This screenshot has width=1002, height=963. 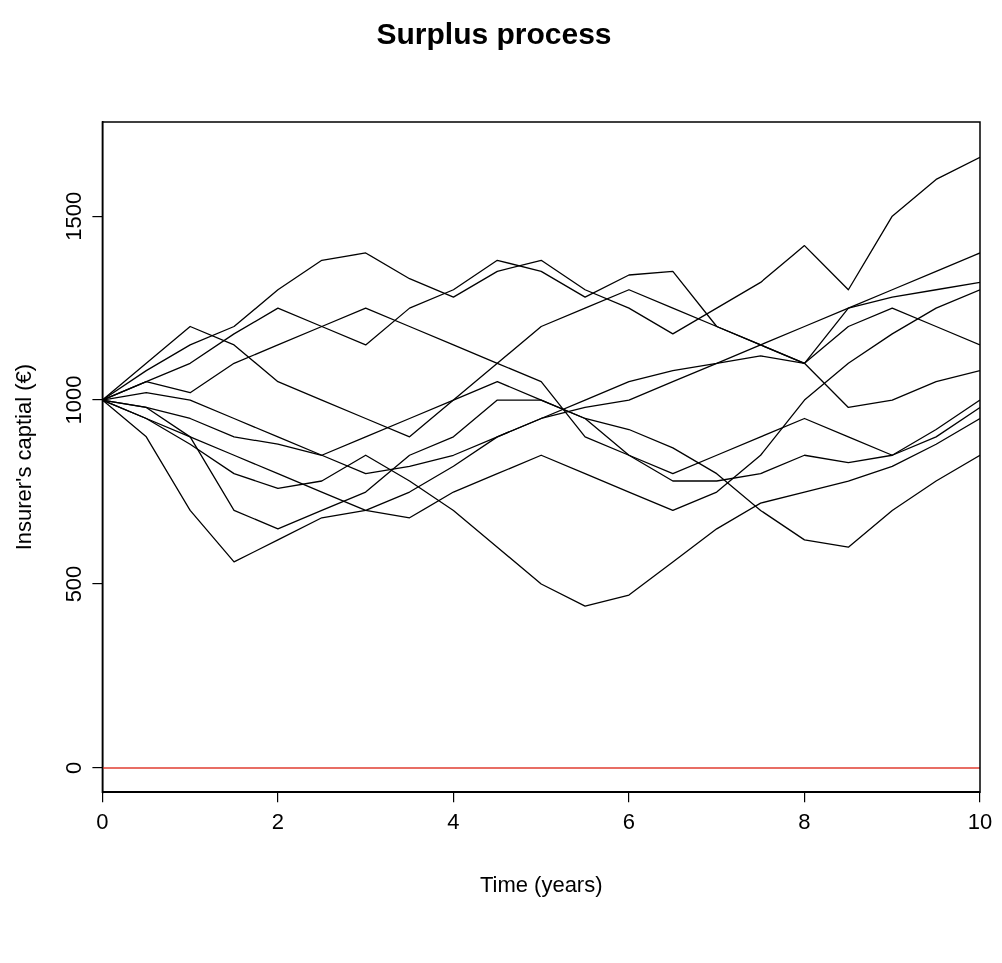 What do you see at coordinates (74, 216) in the screenshot?
I see `y-tick-label: 1500` at bounding box center [74, 216].